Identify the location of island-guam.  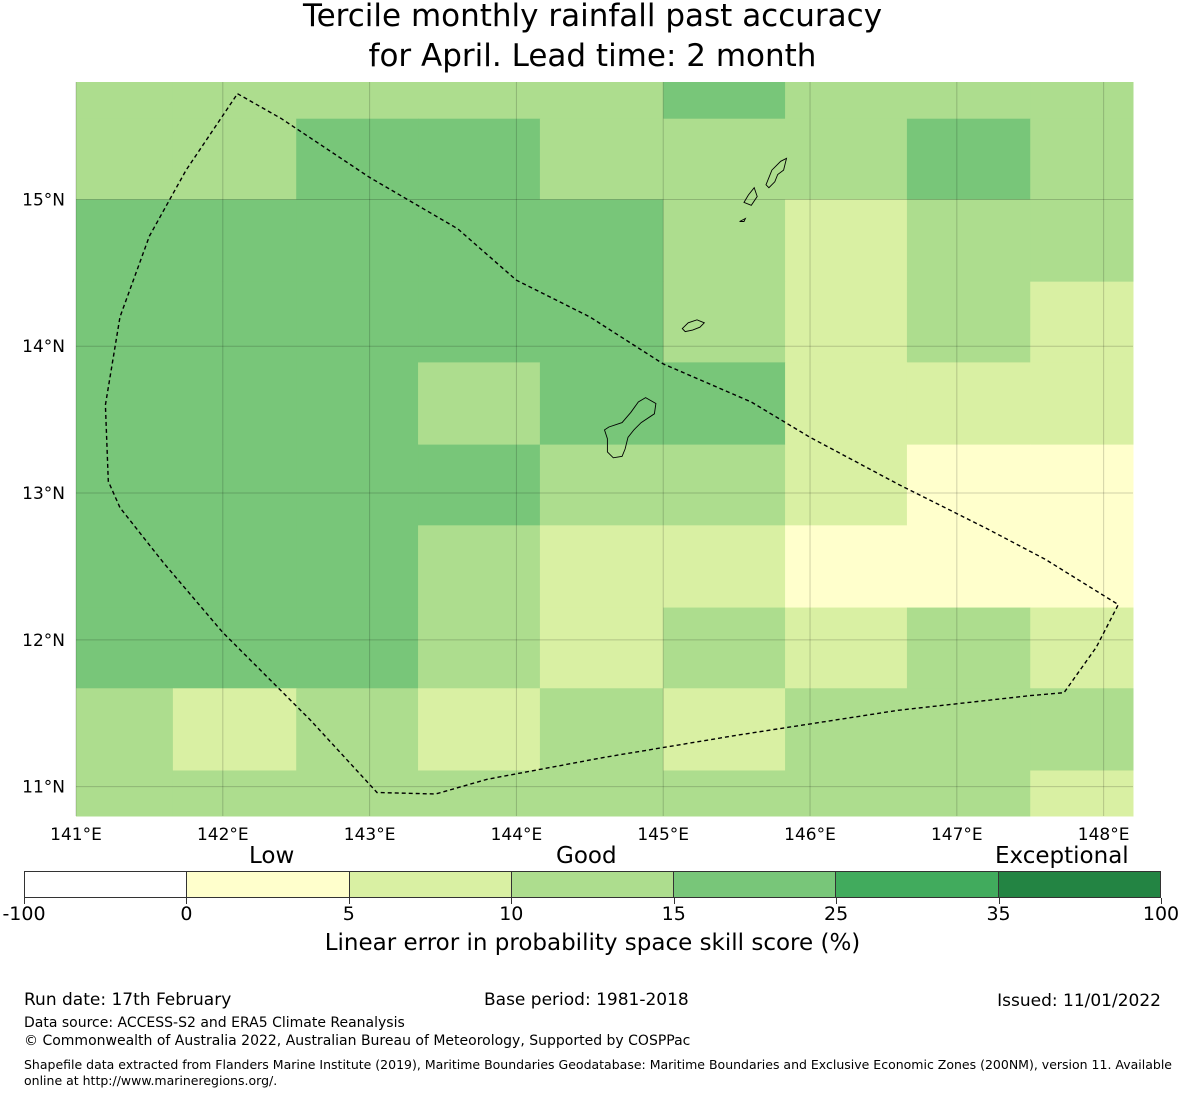
(630, 428).